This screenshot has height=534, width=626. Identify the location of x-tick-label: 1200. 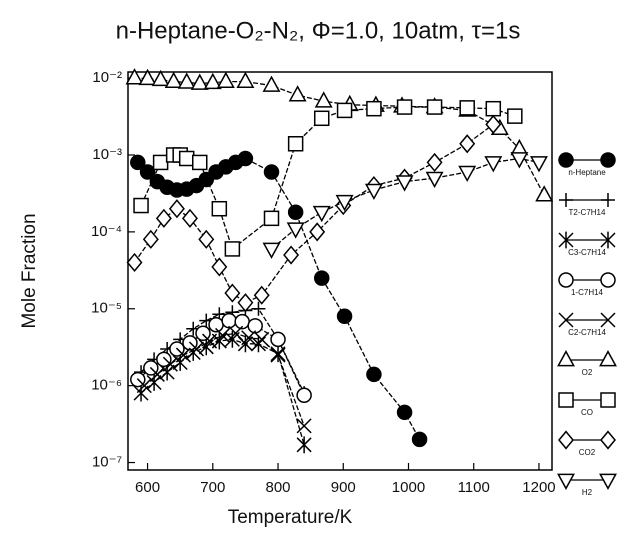
(538, 487).